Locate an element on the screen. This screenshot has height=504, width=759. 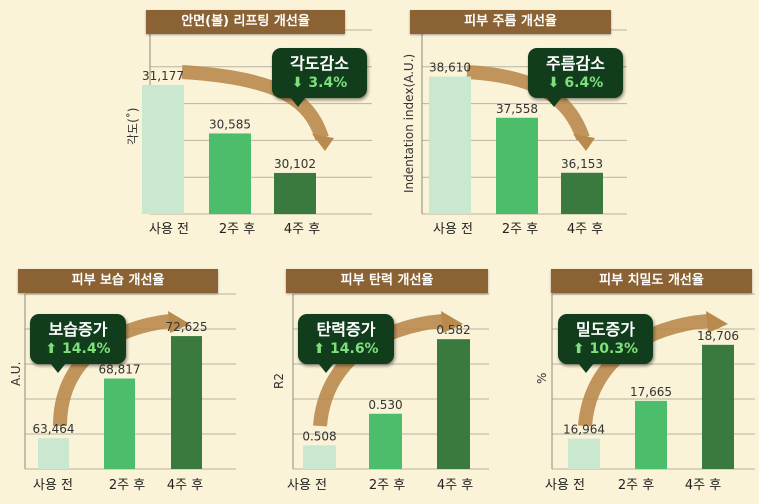
y-axis-label: A.U. is located at coordinates (16, 373).